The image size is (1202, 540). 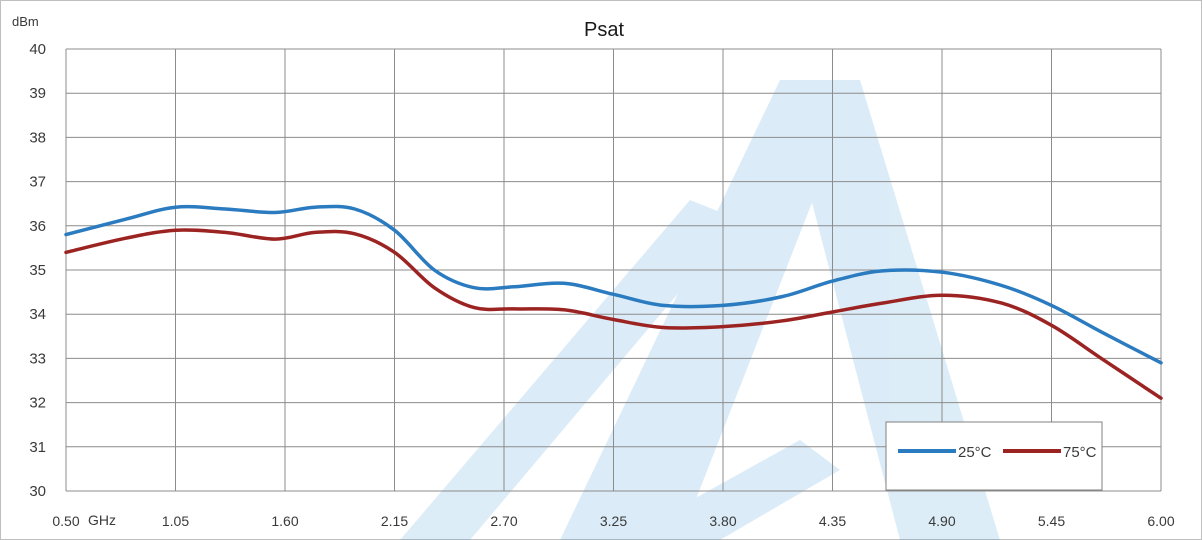 I want to click on x-tick-label: 4.90, so click(x=941, y=521).